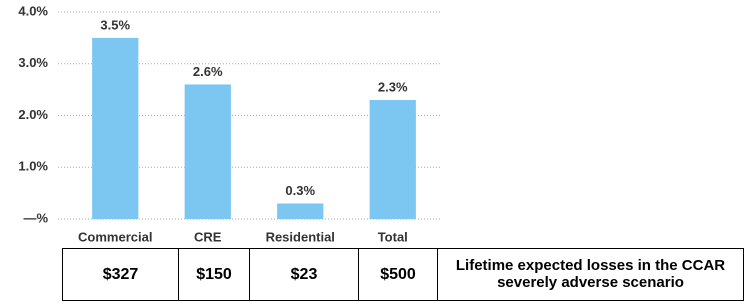 This screenshot has height=308, width=748. What do you see at coordinates (115, 24) in the screenshot?
I see `value-label: 3.5%` at bounding box center [115, 24].